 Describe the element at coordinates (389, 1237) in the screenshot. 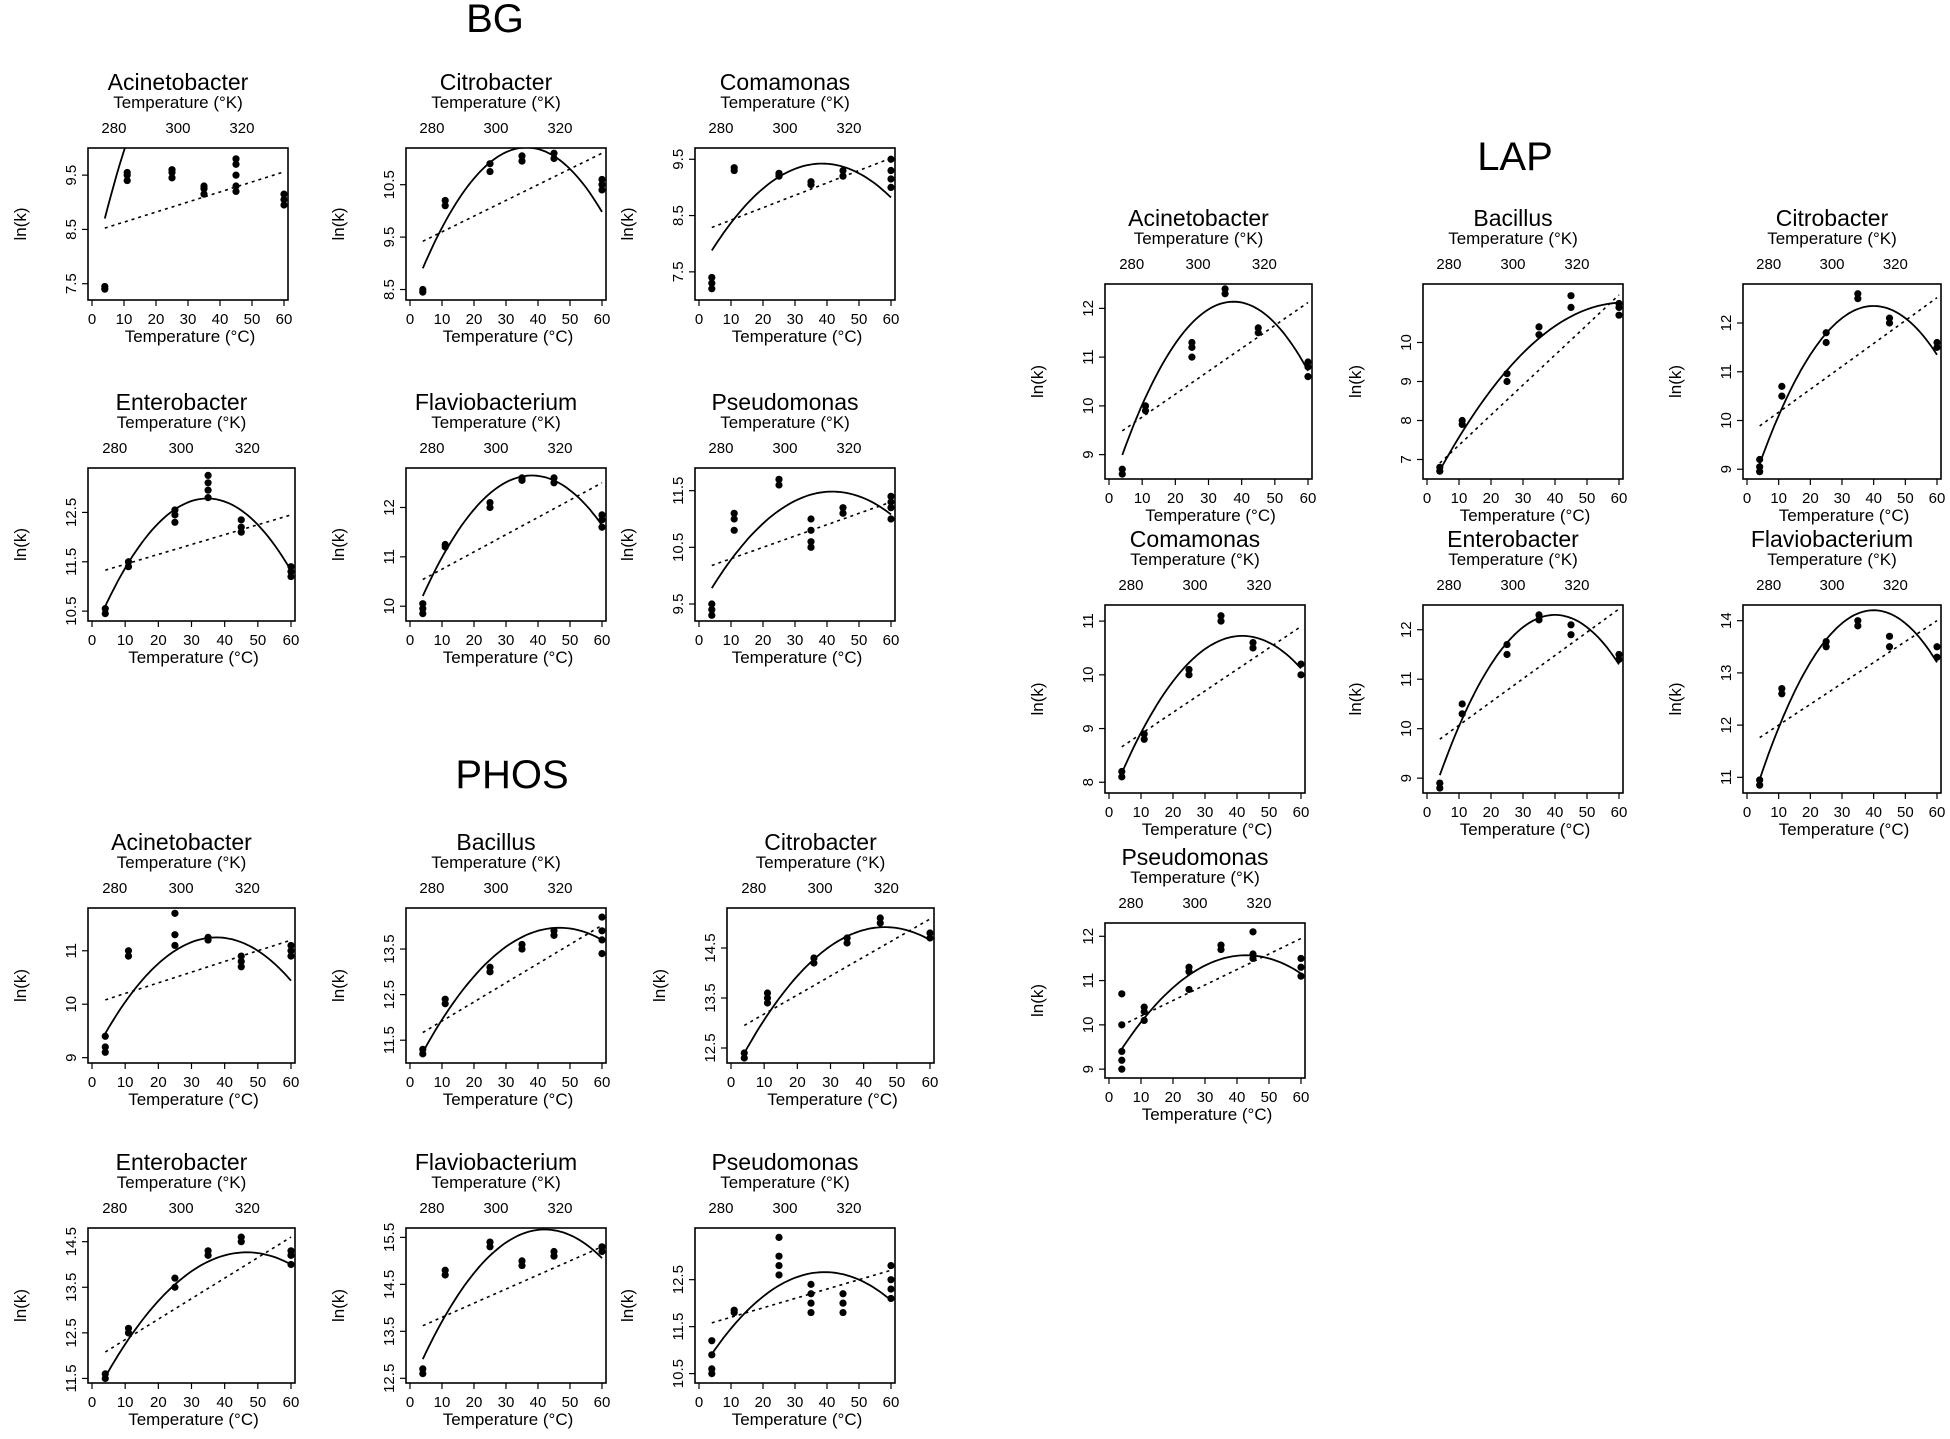

I see `y-tick-label: 15.5` at that location.